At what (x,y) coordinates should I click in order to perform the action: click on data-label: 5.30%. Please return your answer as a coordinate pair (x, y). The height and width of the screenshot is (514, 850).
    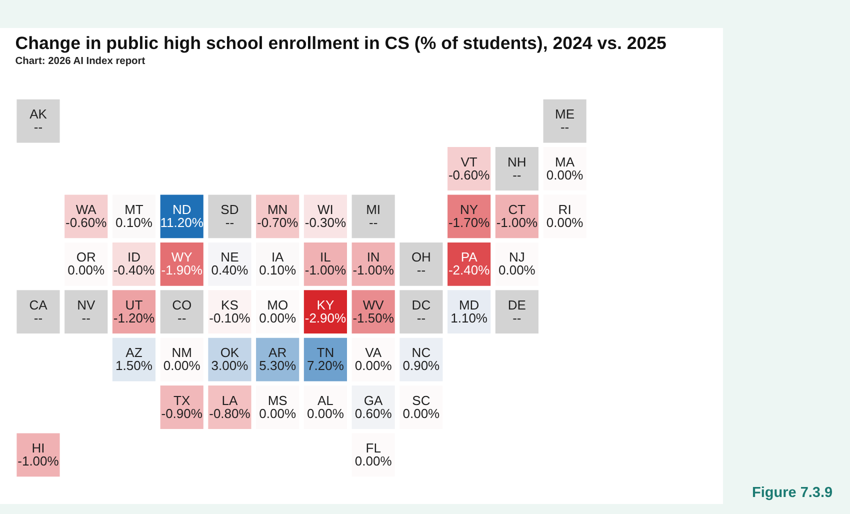
    Looking at the image, I should click on (277, 366).